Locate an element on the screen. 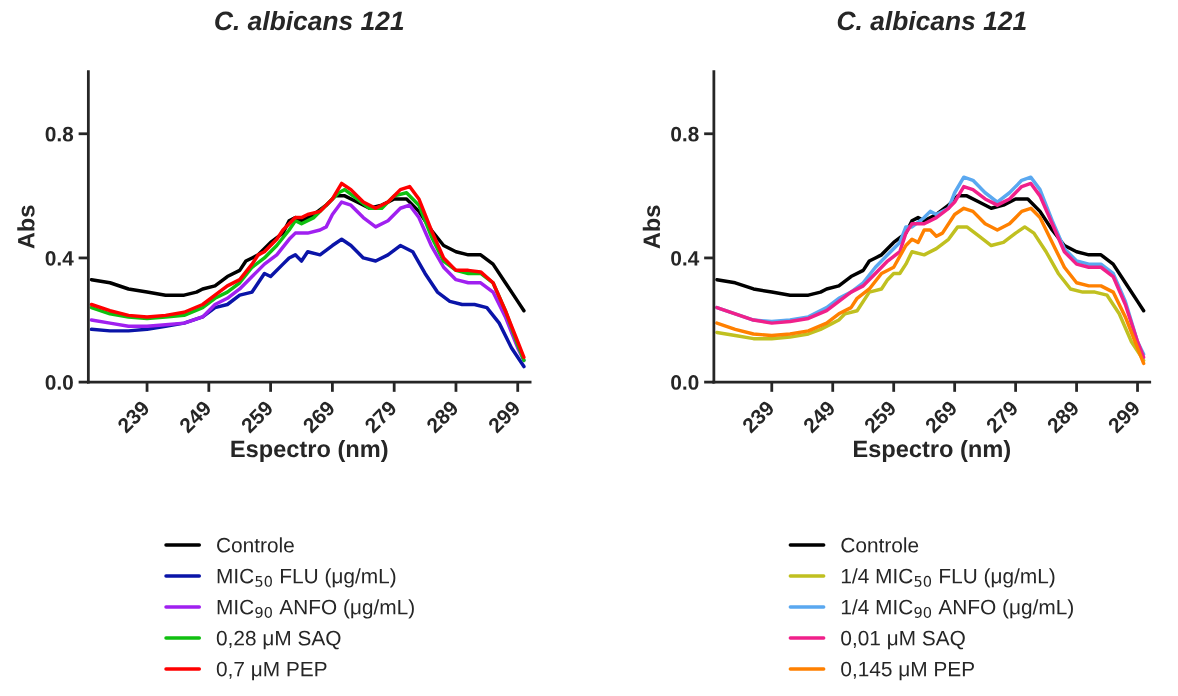 This screenshot has width=1178, height=696. legend-label: MIC$_{90}$ ANFO (μg/mL) is located at coordinates (315, 609).